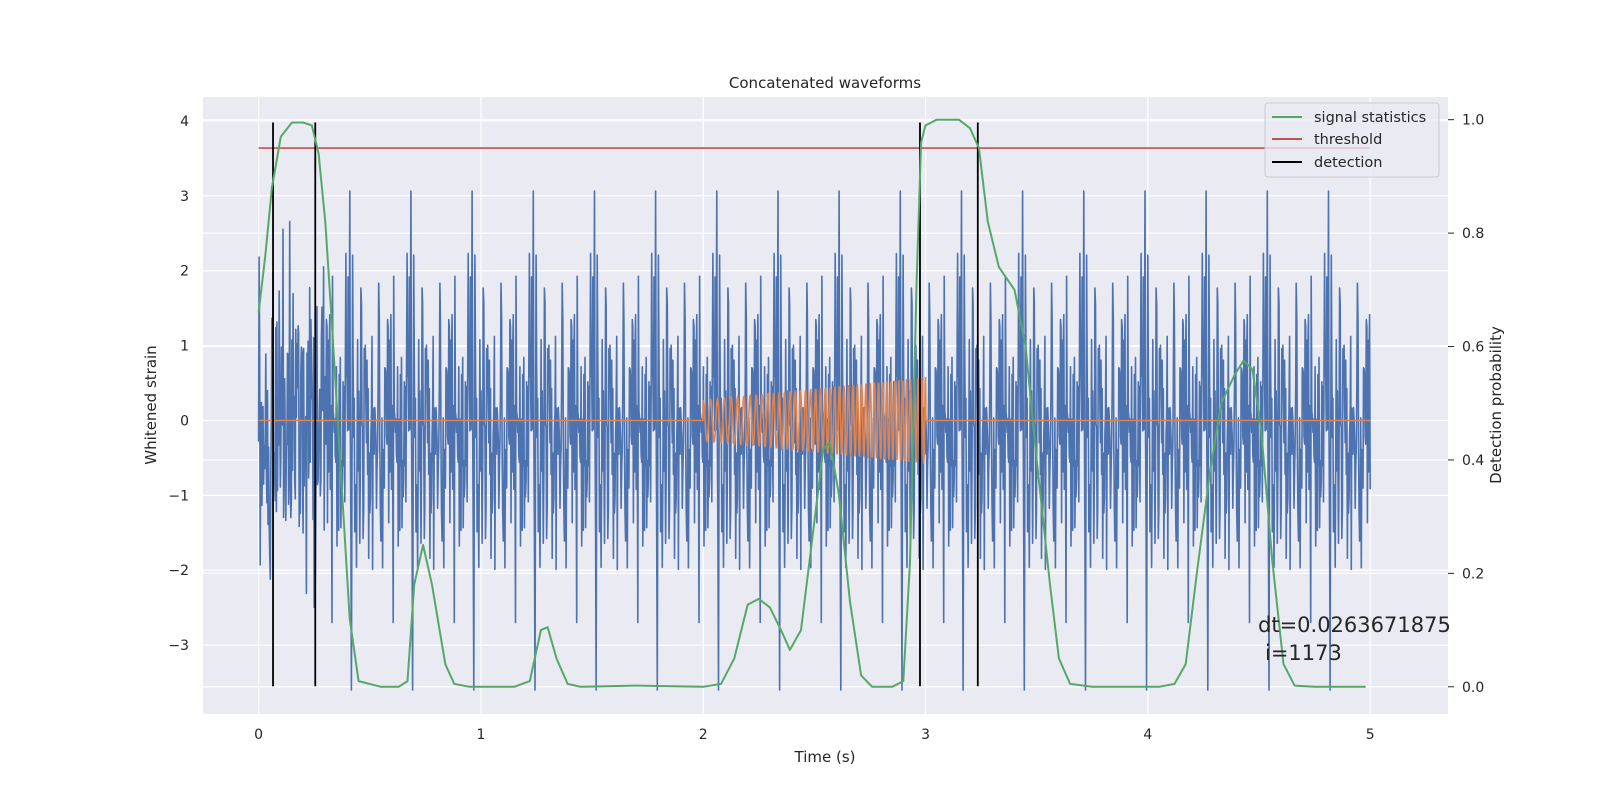 This screenshot has height=800, width=1600. Describe the element at coordinates (1147, 735) in the screenshot. I see `x-tick-label: 4` at that location.